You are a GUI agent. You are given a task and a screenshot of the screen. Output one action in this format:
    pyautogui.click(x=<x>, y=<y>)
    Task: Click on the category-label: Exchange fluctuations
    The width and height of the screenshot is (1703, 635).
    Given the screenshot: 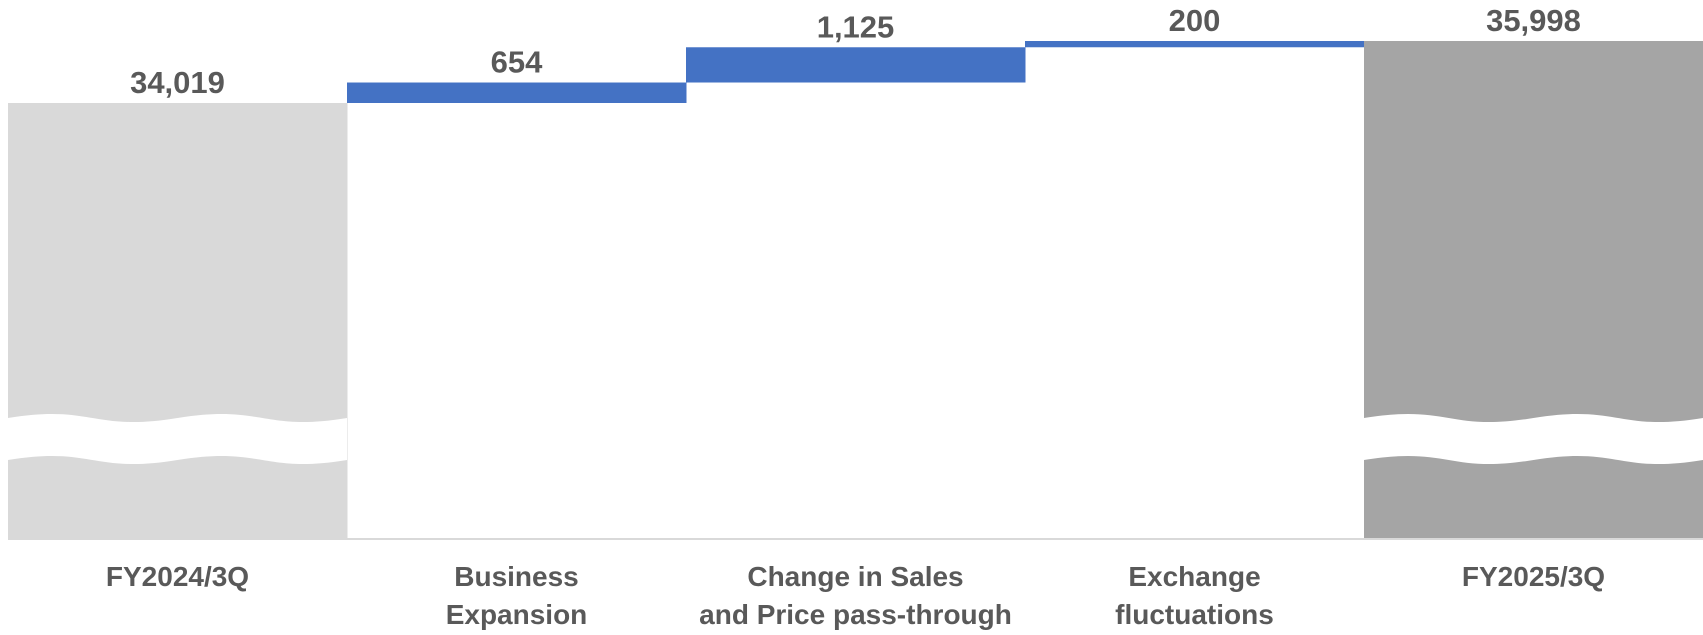 What is the action you would take?
    pyautogui.click(x=1194, y=595)
    